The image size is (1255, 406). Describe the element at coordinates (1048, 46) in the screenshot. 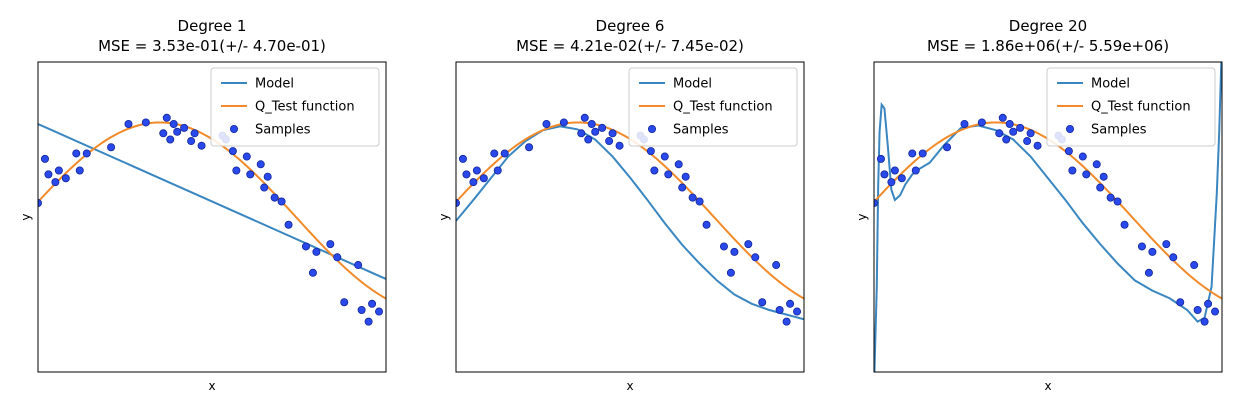

I see `chart-subtitle: MSE = 1.86e+06(+/- 5.59e+06)` at that location.